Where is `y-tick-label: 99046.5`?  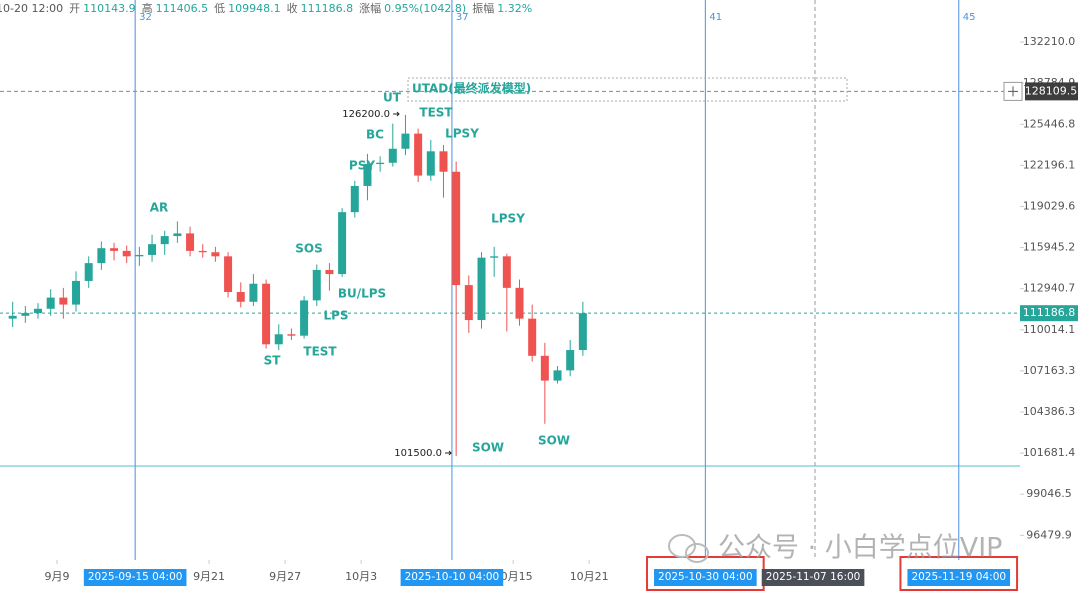 y-tick-label: 99046.5 is located at coordinates (1049, 493).